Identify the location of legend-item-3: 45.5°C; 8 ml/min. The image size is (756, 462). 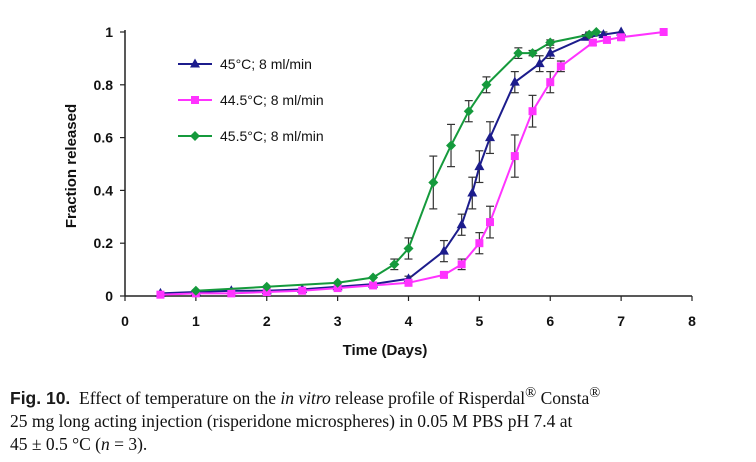
(251, 136).